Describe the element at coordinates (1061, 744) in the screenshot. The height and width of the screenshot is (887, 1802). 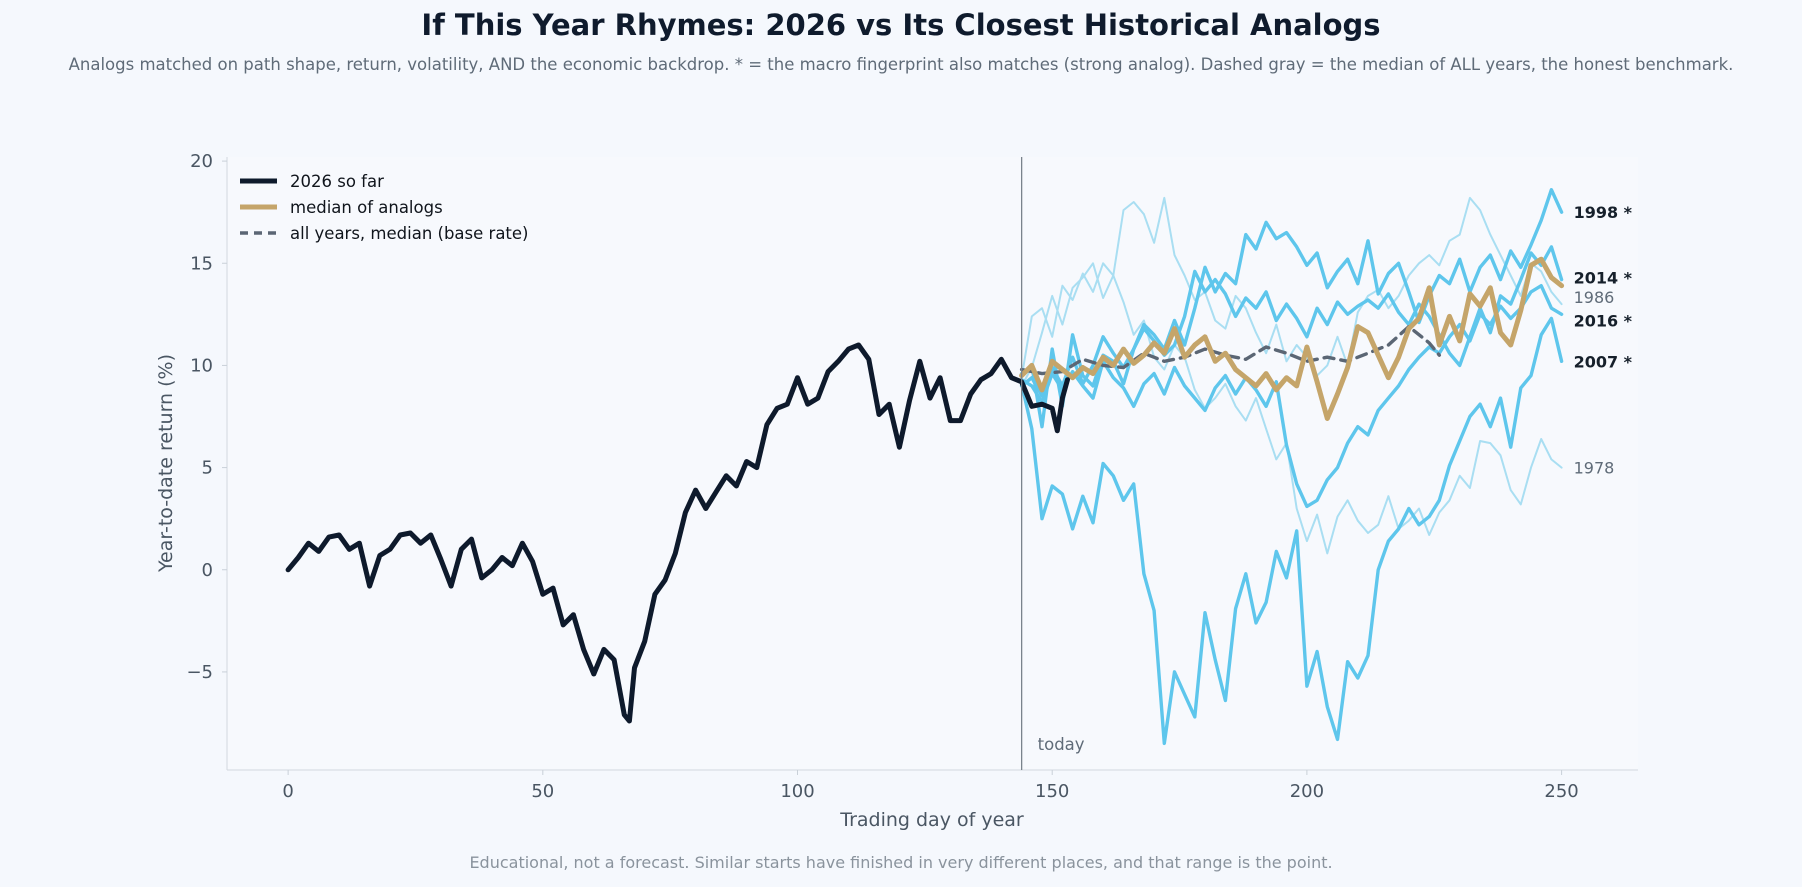
I see `today-label: today` at that location.